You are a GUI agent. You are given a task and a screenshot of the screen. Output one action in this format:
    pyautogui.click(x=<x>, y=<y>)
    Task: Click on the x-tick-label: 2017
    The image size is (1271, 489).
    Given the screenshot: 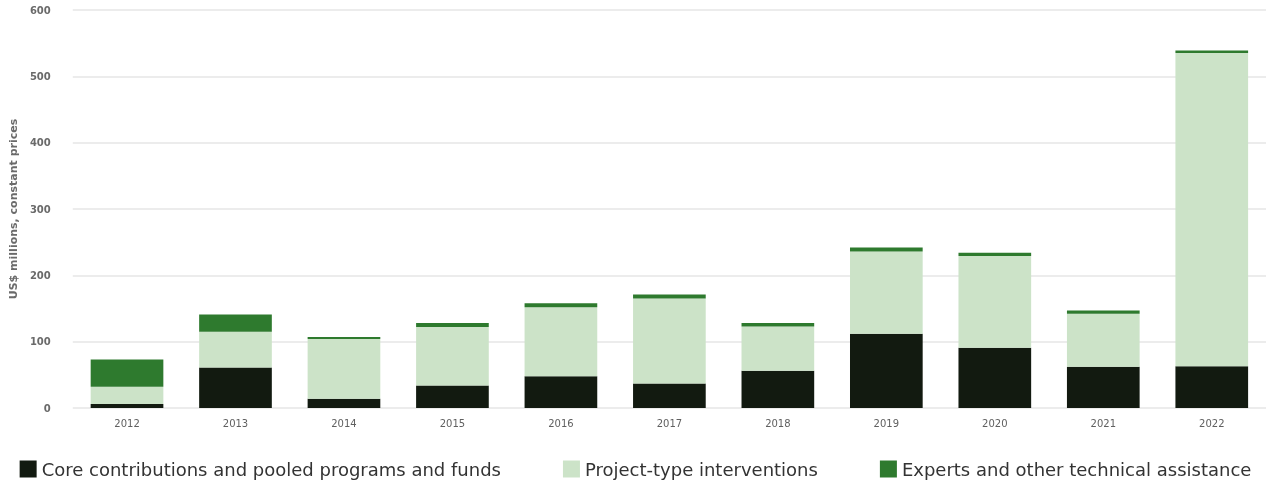 What is the action you would take?
    pyautogui.click(x=669, y=423)
    